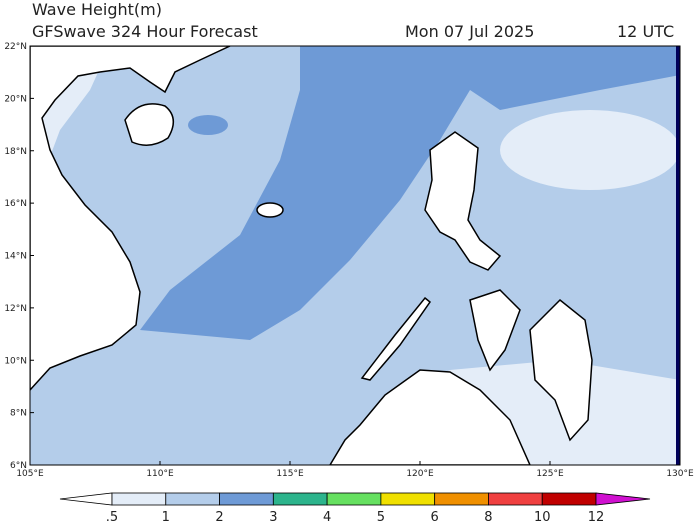 This screenshot has height=525, width=700. Describe the element at coordinates (15, 204) in the screenshot. I see `lat-label: 16°N` at that location.